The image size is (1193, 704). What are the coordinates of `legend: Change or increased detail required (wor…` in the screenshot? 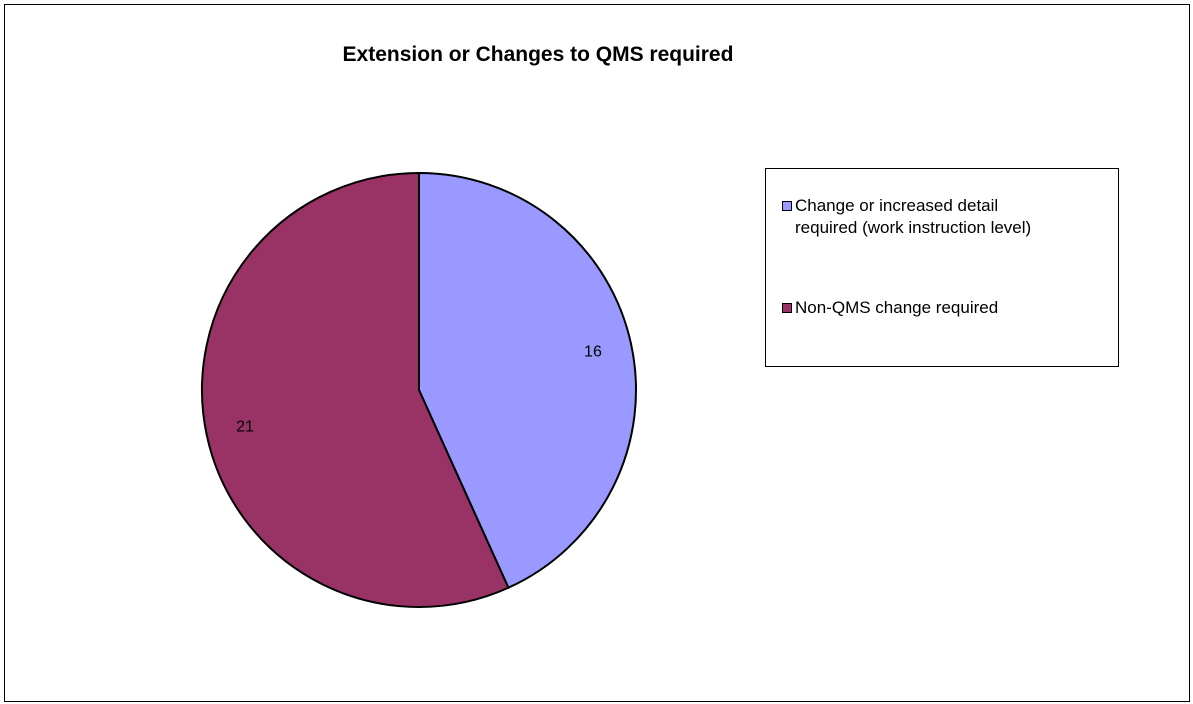 It's located at (942, 267).